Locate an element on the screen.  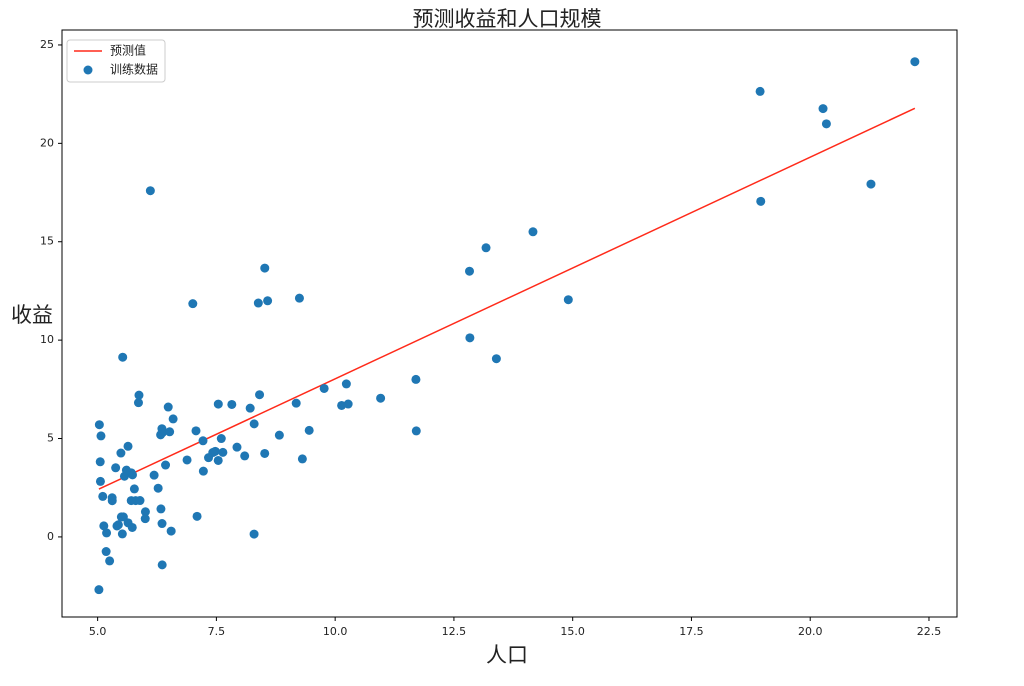
x-tick-label: 17.5 is located at coordinates (691, 631).